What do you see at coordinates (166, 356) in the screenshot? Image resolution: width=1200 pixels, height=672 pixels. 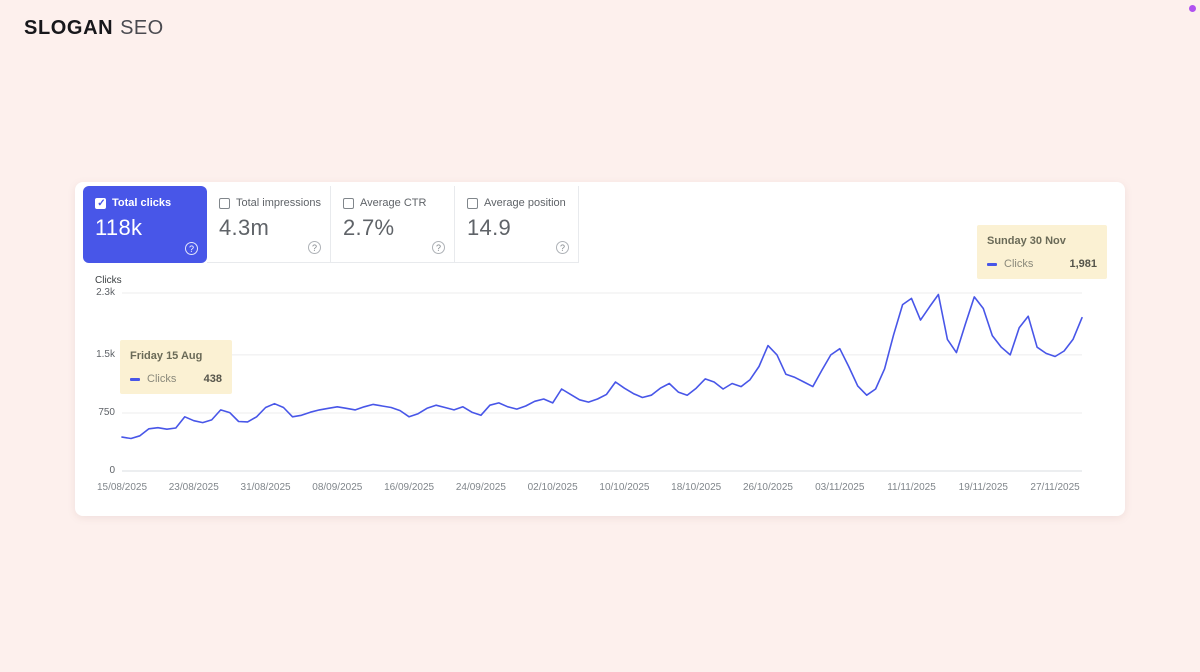 I see `tooltip-date: Friday 15 Aug` at bounding box center [166, 356].